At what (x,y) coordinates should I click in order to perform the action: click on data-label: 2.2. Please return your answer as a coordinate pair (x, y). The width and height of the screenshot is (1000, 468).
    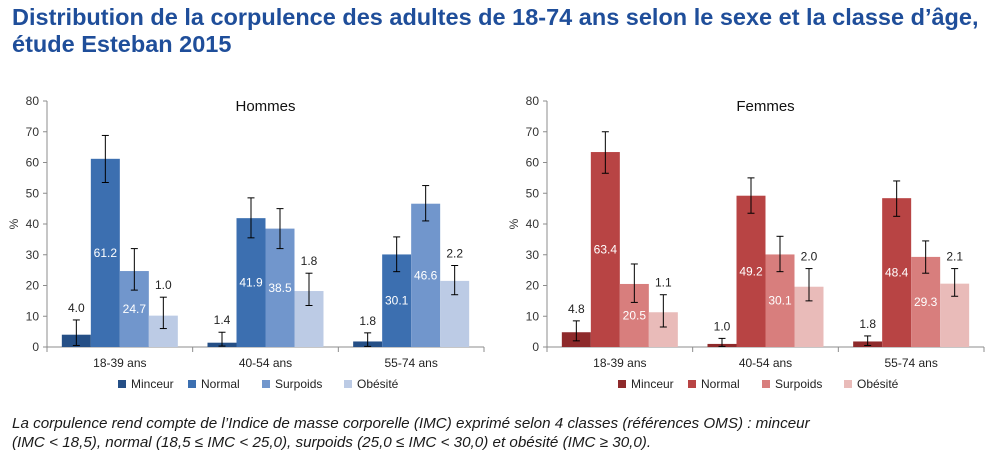
    Looking at the image, I should click on (454, 254).